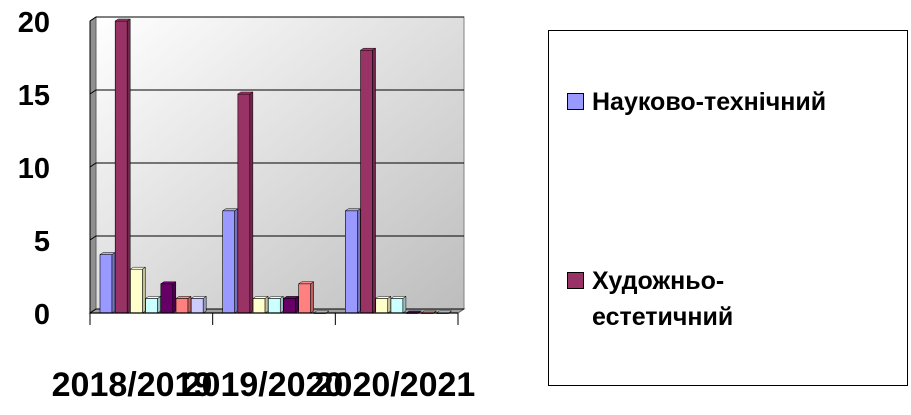 The width and height of the screenshot is (911, 415). Describe the element at coordinates (709, 102) in the screenshot. I see `legend-label-0-line-0: Науково-технічний` at that location.